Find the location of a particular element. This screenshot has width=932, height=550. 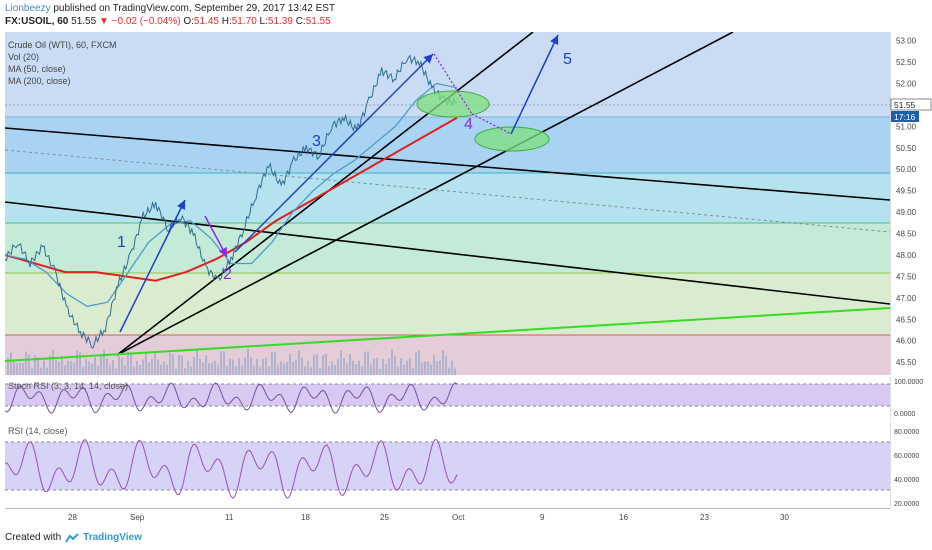

rsi-pane: RSI (14, close) is located at coordinates (447, 465).